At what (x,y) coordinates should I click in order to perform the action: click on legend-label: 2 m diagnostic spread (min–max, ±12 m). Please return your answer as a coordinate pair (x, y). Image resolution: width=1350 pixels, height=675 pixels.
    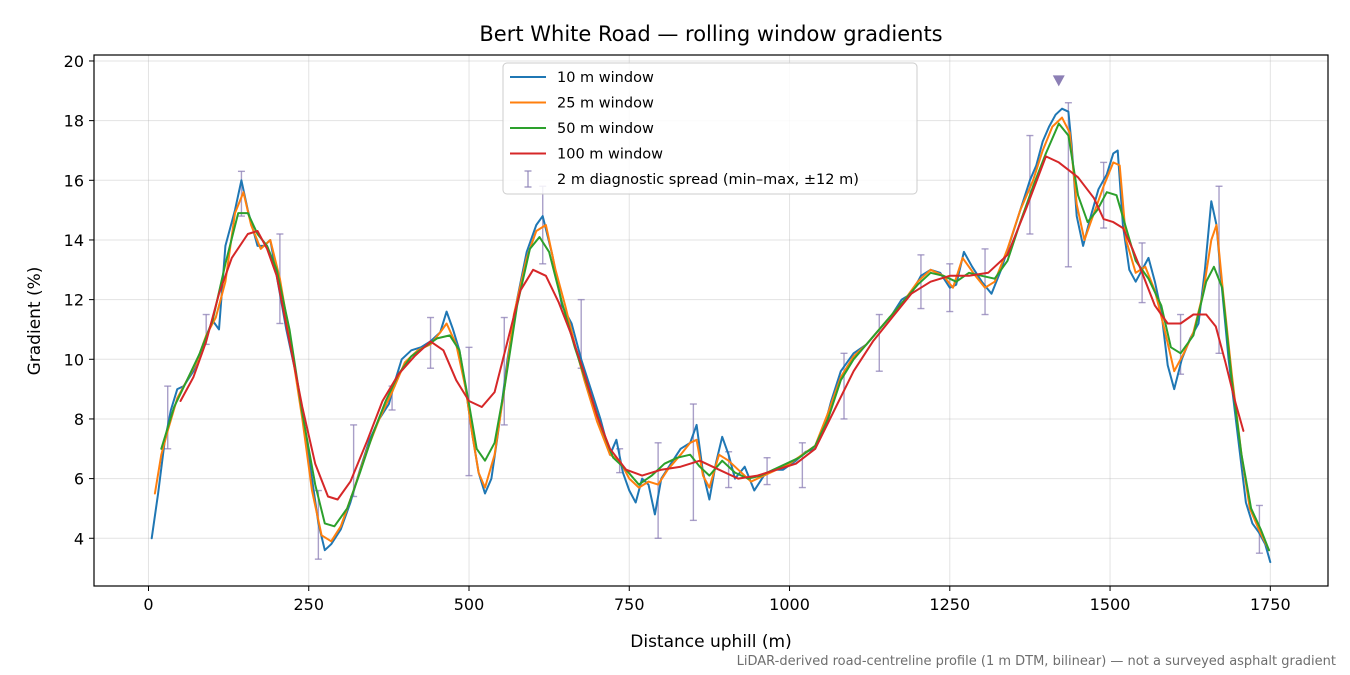
    Looking at the image, I should click on (708, 180).